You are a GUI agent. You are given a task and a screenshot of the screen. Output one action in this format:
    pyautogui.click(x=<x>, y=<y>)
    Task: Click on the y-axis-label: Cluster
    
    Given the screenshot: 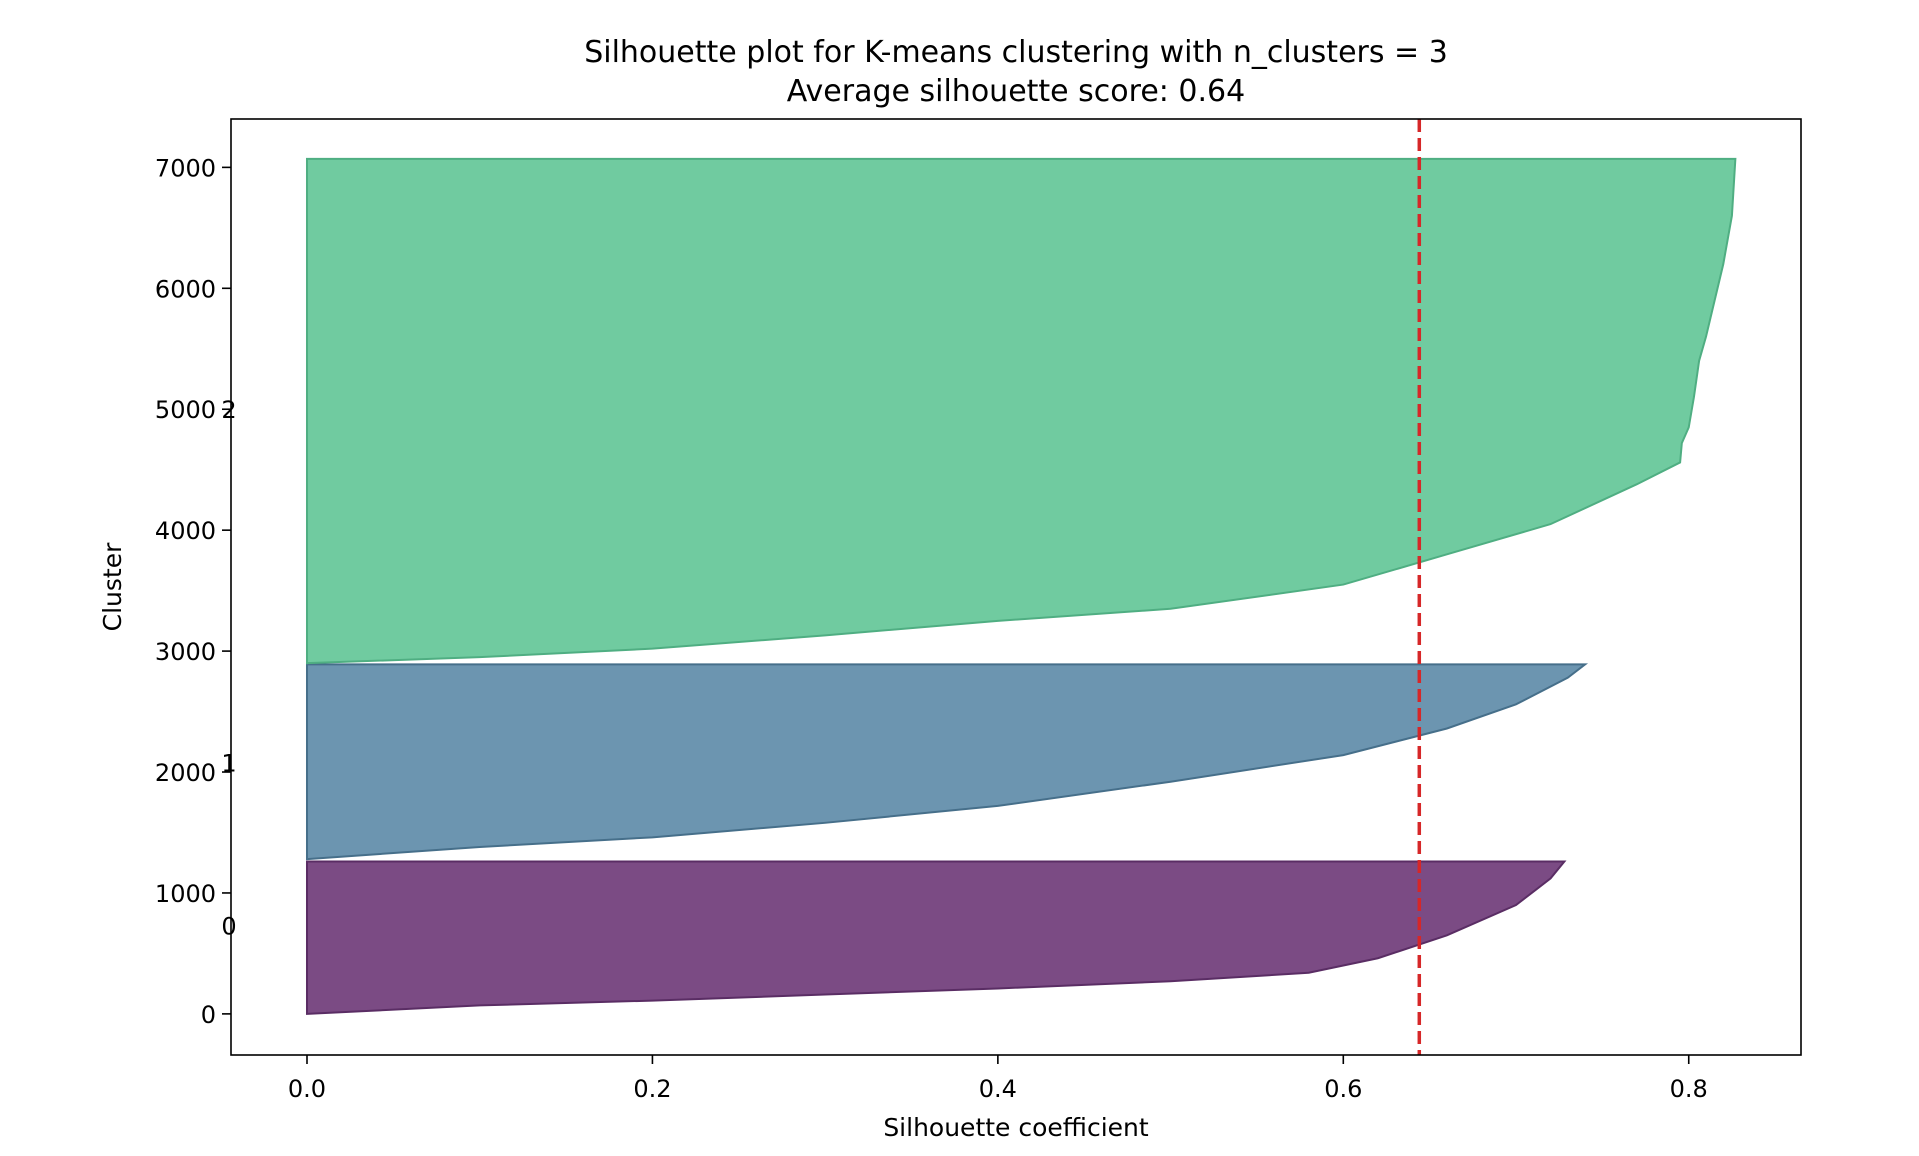 What is the action you would take?
    pyautogui.click(x=112, y=586)
    